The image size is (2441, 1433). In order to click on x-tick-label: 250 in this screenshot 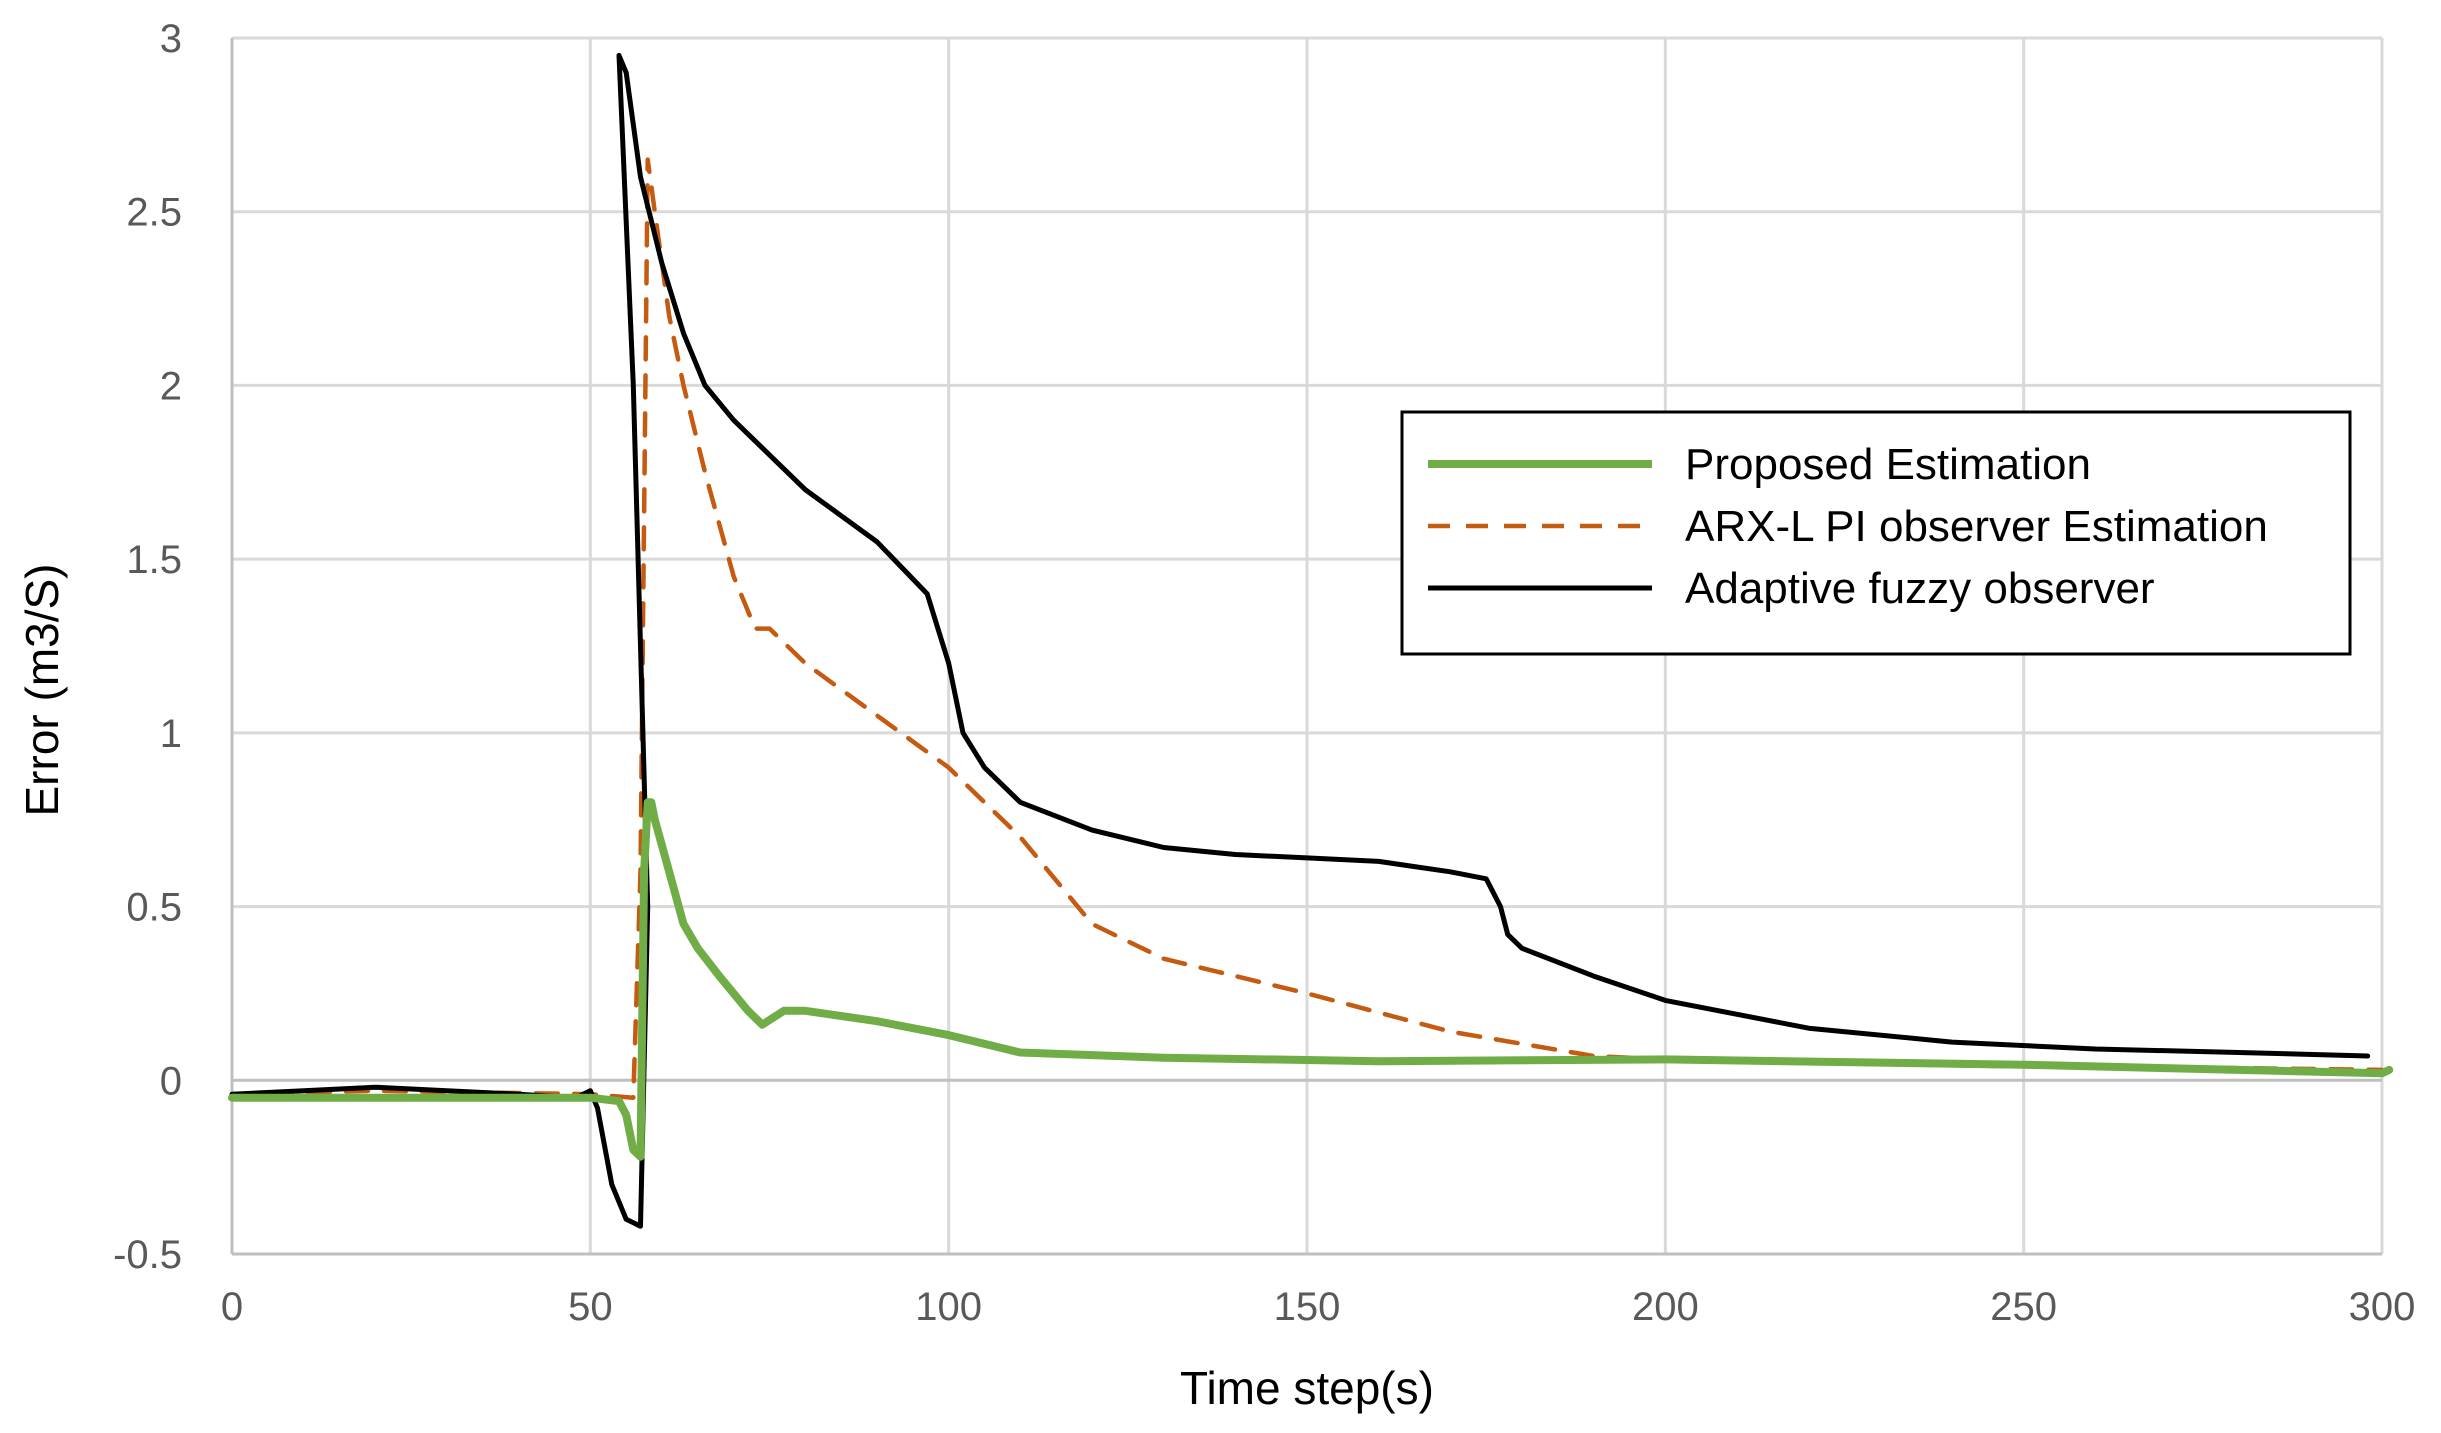, I will do `click(2023, 1307)`.